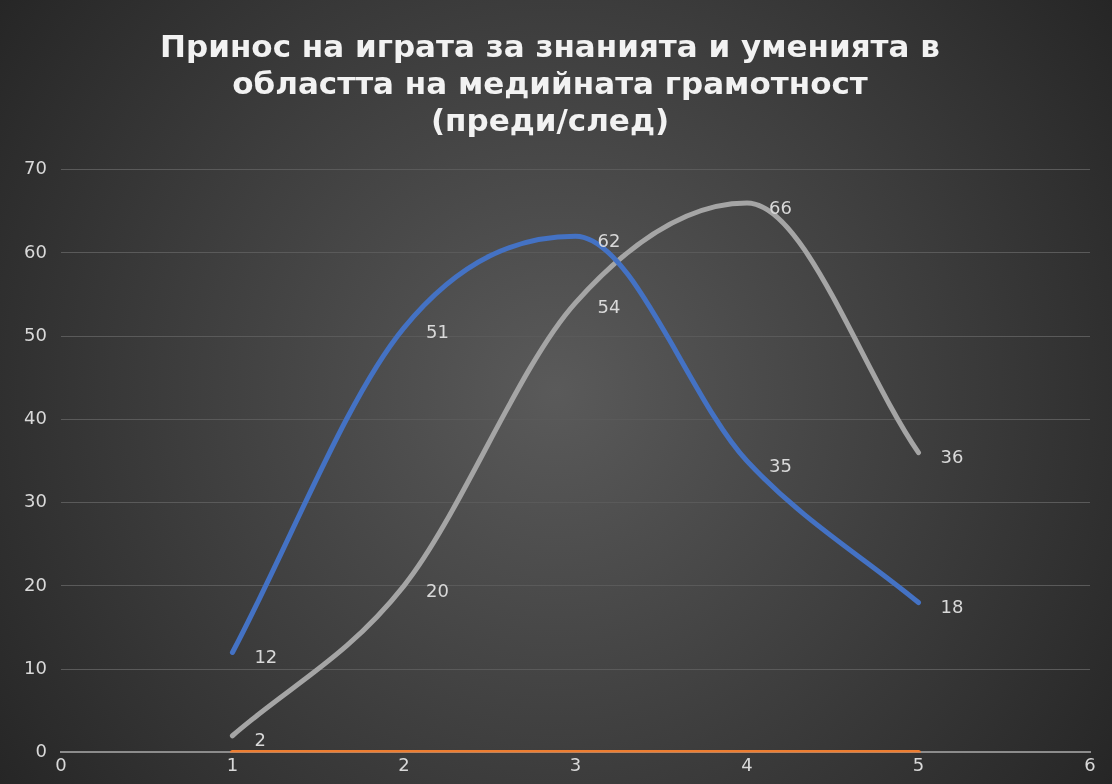 The width and height of the screenshot is (1112, 784). I want to click on data-label: 66, so click(780, 207).